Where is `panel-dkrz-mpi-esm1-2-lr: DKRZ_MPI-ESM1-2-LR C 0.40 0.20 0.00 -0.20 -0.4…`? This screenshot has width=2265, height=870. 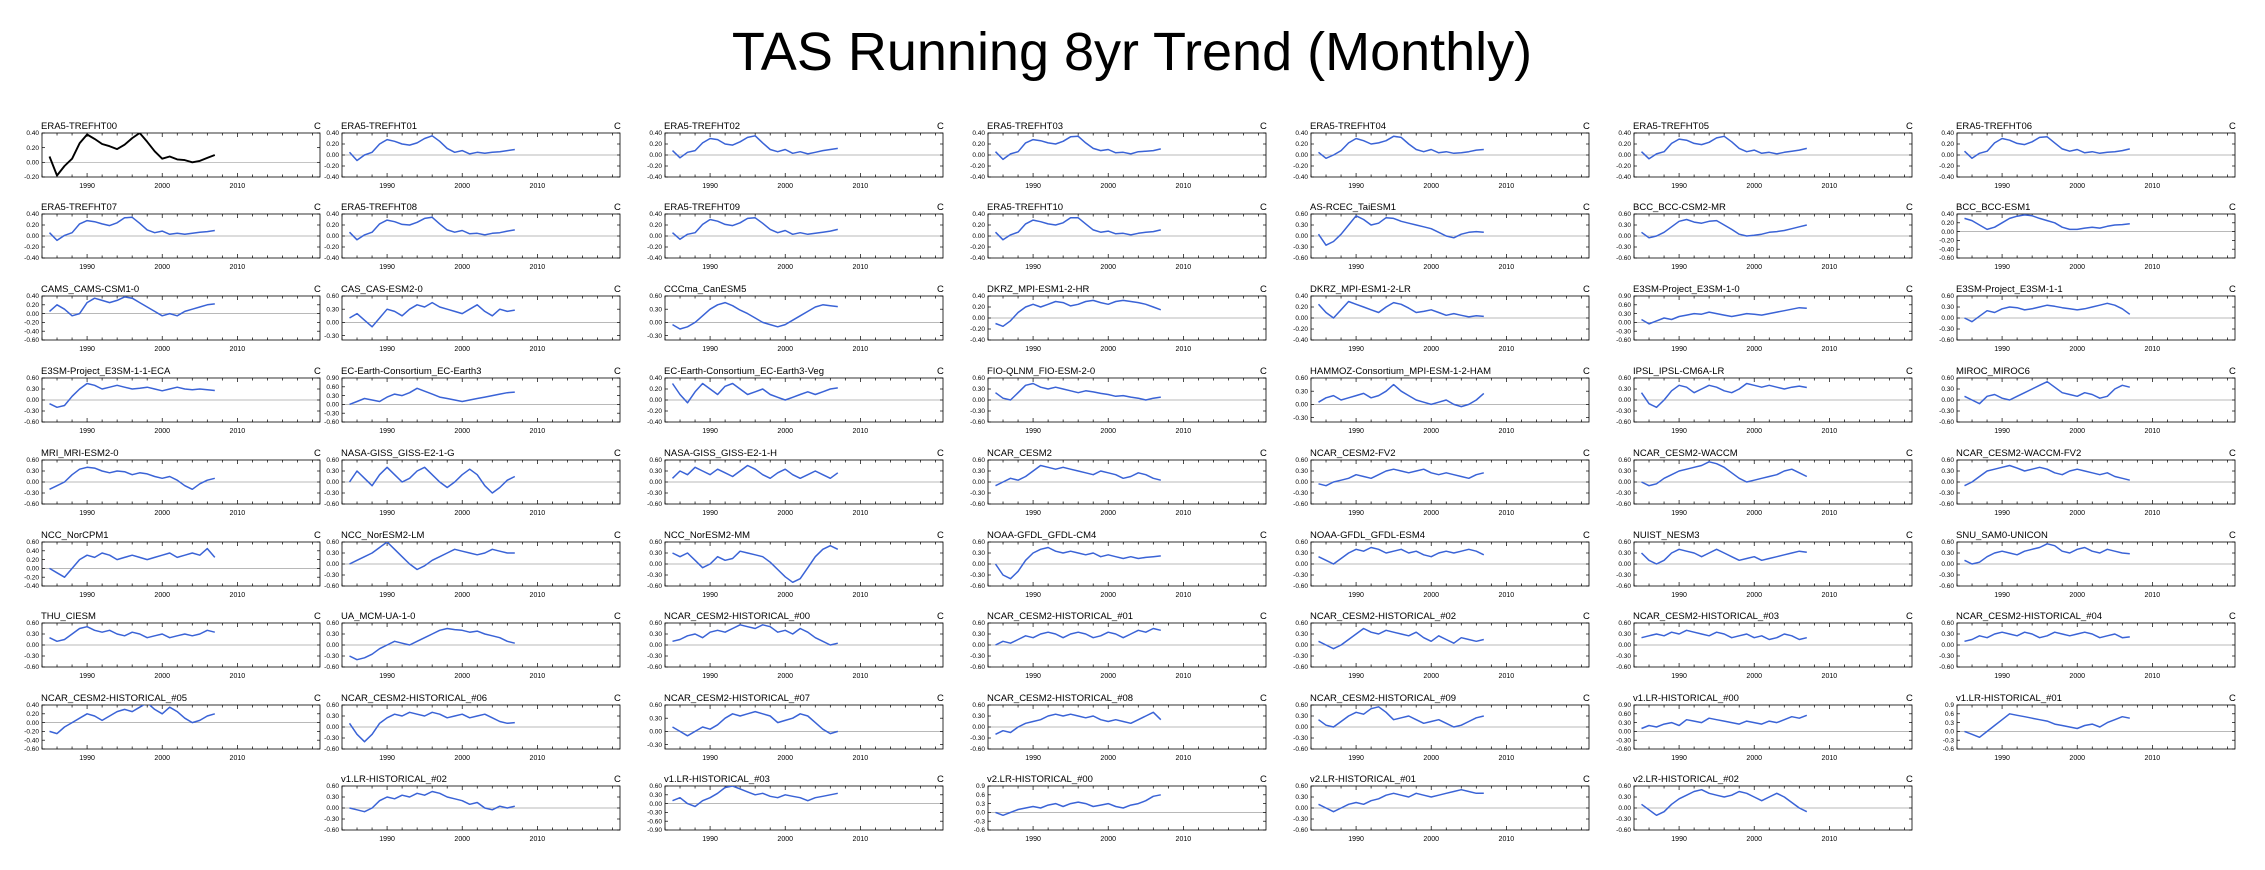 panel-dkrz-mpi-esm1-2-lr: DKRZ_MPI-ESM1-2-LR C 0.40 0.20 0.00 -0.20 -0.4… is located at coordinates (1441, 318).